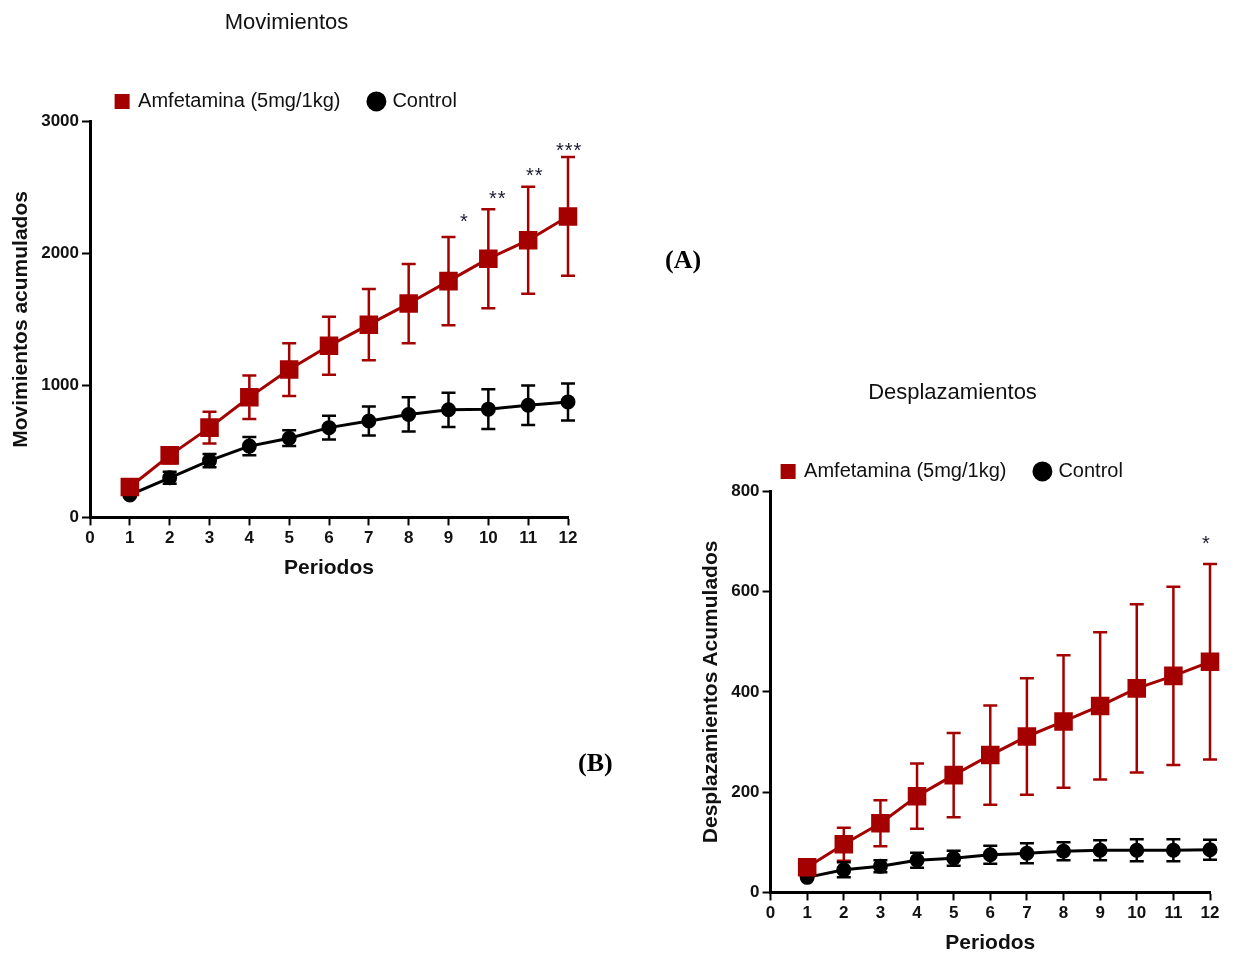 The width and height of the screenshot is (1252, 965). What do you see at coordinates (745, 791) in the screenshot?
I see `y-tick-label: 200` at bounding box center [745, 791].